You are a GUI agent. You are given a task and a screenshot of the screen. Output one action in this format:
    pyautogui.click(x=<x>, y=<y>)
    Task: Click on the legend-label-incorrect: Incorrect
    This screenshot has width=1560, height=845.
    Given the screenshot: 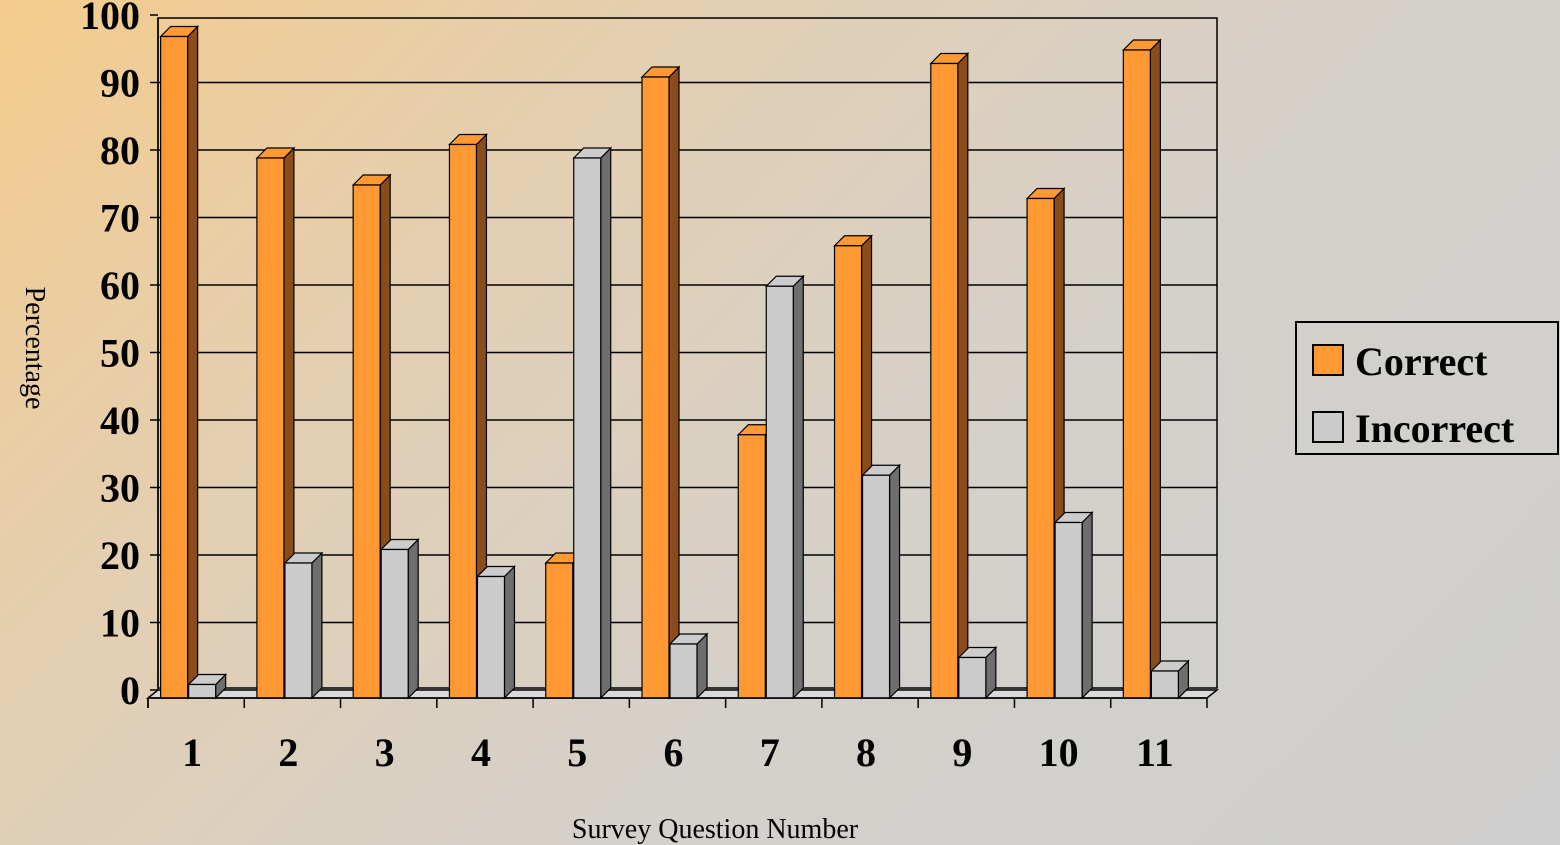 What is the action you would take?
    pyautogui.click(x=1435, y=428)
    